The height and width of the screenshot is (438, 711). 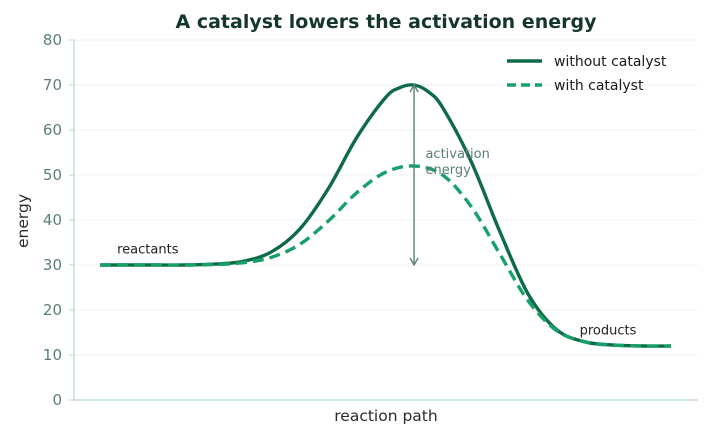 What do you see at coordinates (52, 355) in the screenshot?
I see `y-tick-label: 10` at bounding box center [52, 355].